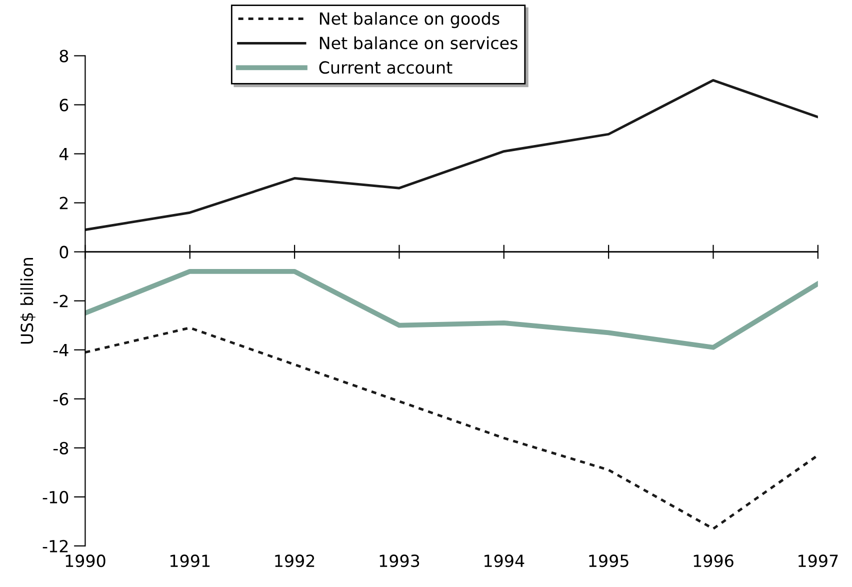  What do you see at coordinates (451, 309) in the screenshot?
I see `line-series` at bounding box center [451, 309].